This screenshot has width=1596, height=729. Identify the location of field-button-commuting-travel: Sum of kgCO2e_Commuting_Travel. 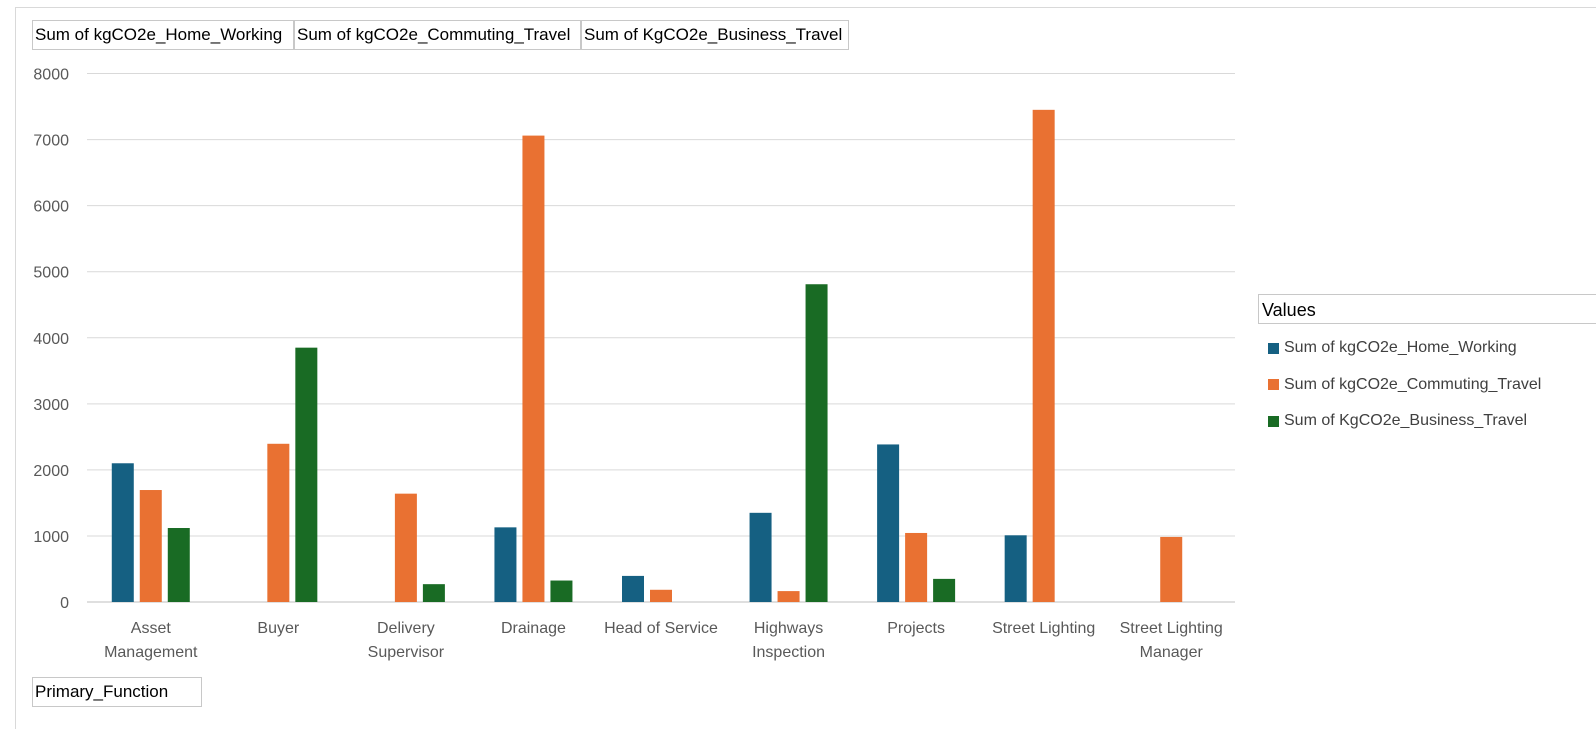
(437, 35).